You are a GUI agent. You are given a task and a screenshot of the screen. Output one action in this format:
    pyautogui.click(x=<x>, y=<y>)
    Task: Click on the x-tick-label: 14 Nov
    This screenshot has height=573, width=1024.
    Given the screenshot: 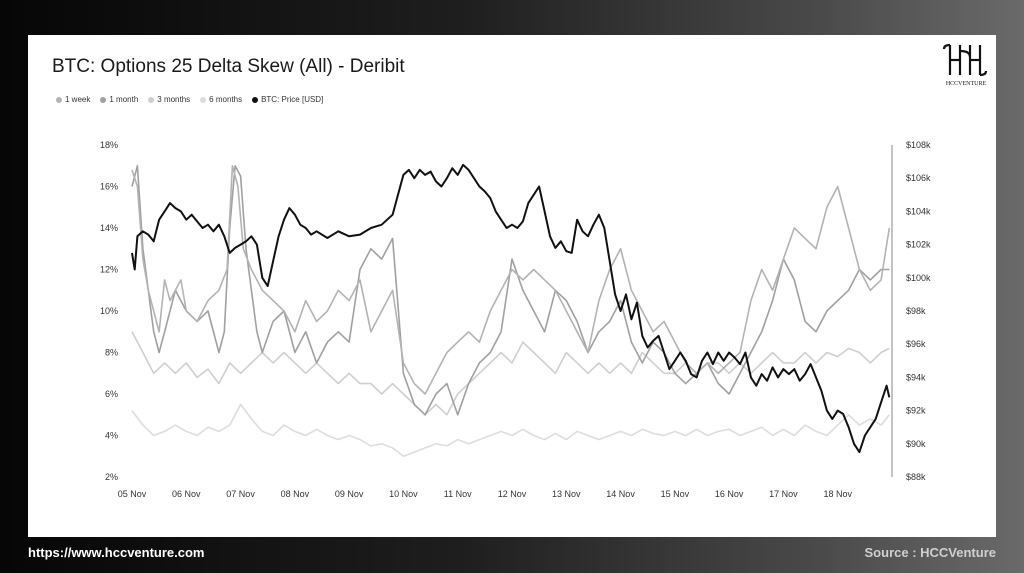 What is the action you would take?
    pyautogui.click(x=620, y=494)
    